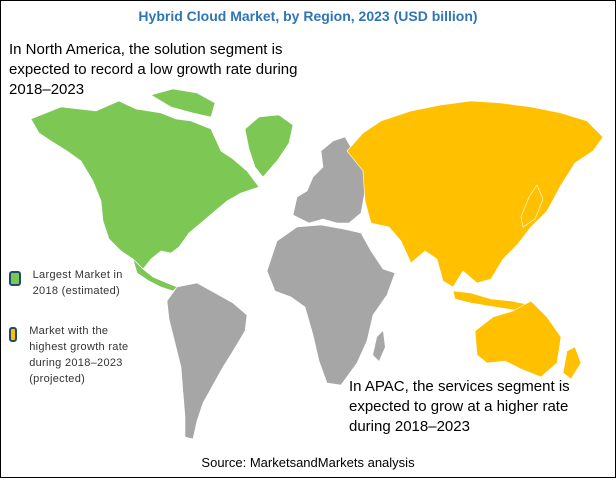  Describe the element at coordinates (308, 462) in the screenshot. I see `source-note: Source: MarketsandMarkets analysis` at that location.